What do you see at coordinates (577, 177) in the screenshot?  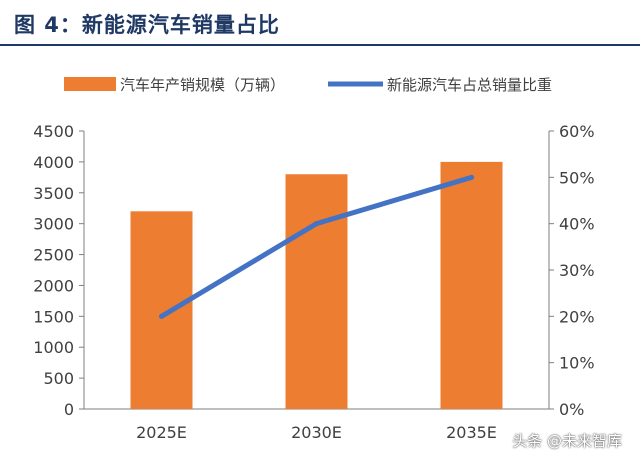 I see `right-tick-label: 50%` at bounding box center [577, 177].